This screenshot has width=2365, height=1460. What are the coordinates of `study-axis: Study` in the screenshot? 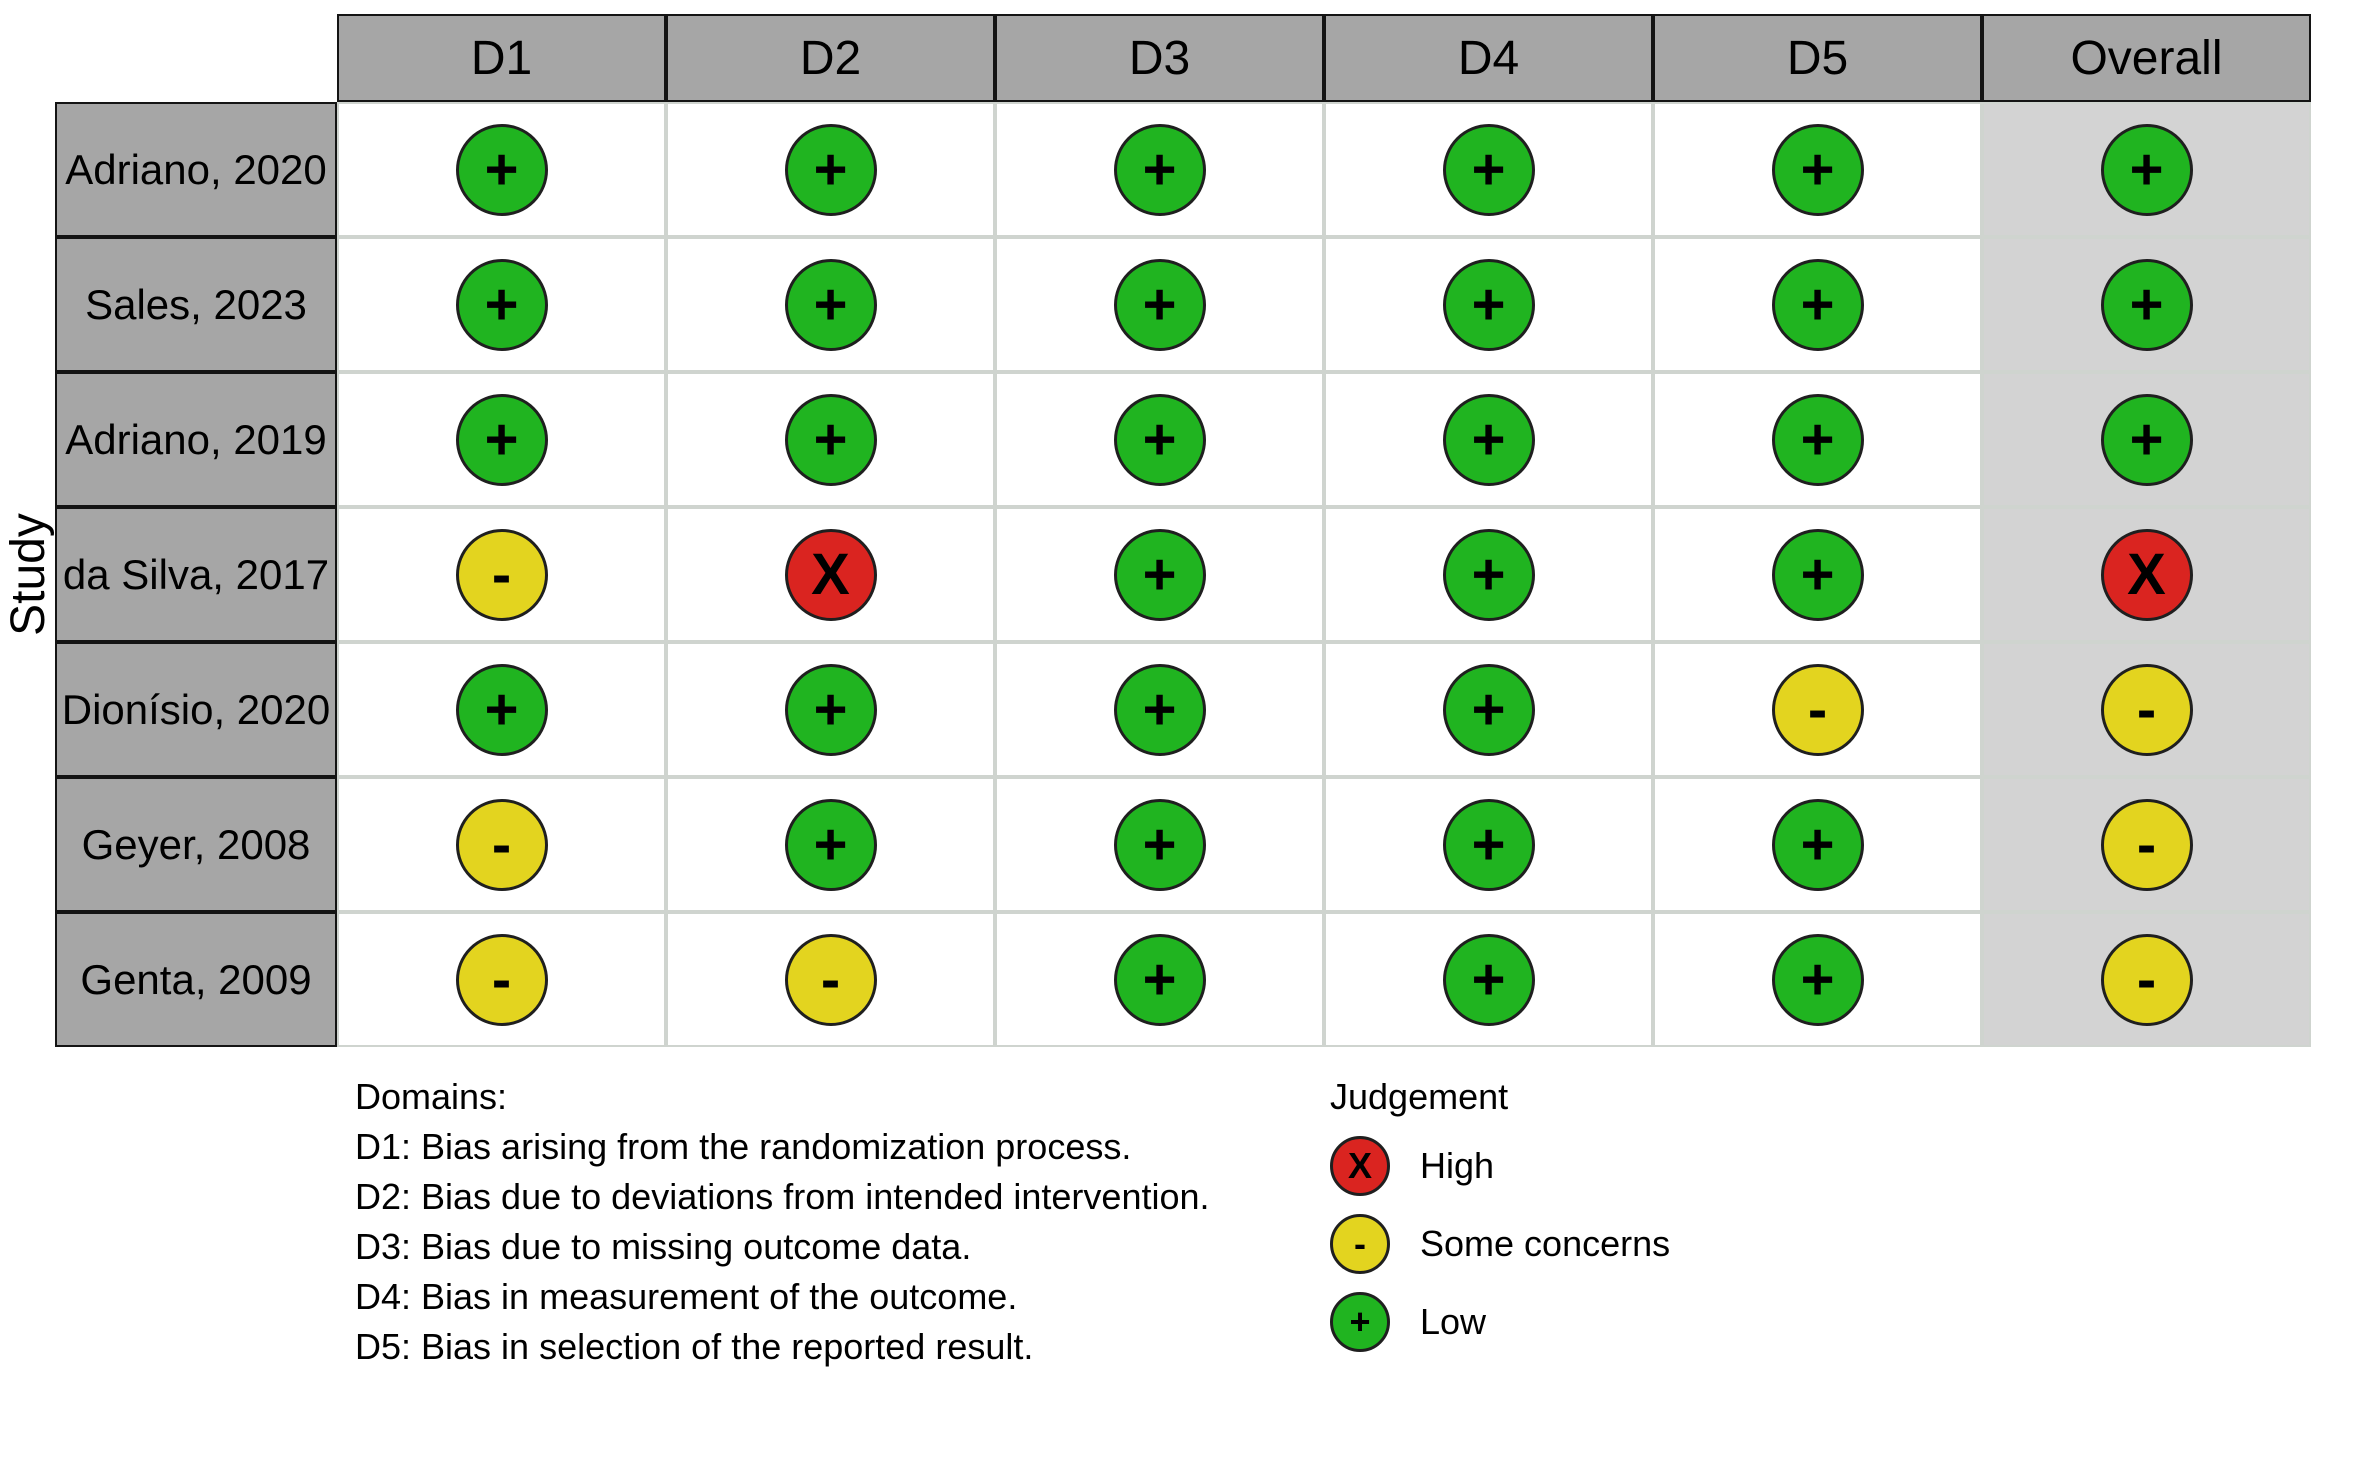 It's located at (28, 574).